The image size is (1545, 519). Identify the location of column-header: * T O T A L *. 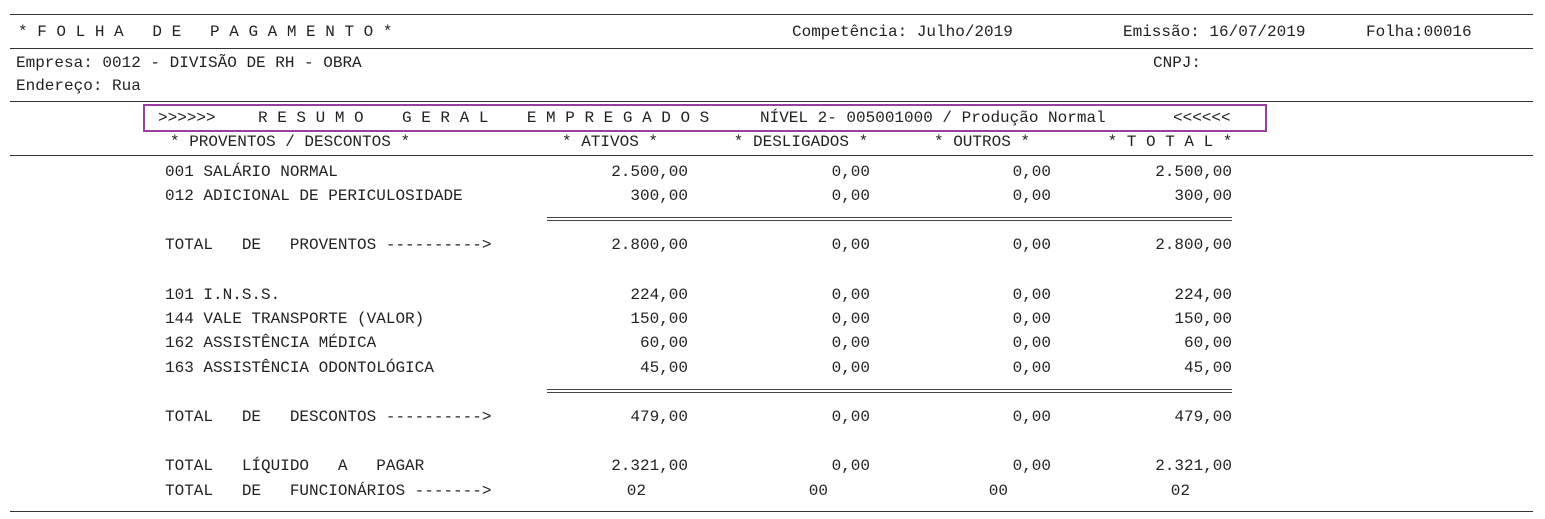
(1170, 142).